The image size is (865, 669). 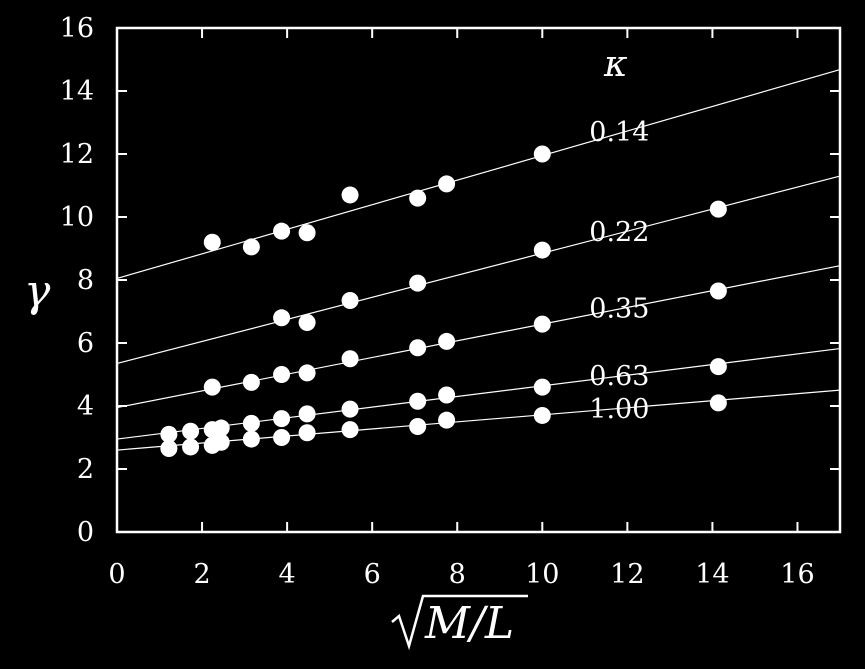 What do you see at coordinates (619, 308) in the screenshot?
I see `series-label: 0.35` at bounding box center [619, 308].